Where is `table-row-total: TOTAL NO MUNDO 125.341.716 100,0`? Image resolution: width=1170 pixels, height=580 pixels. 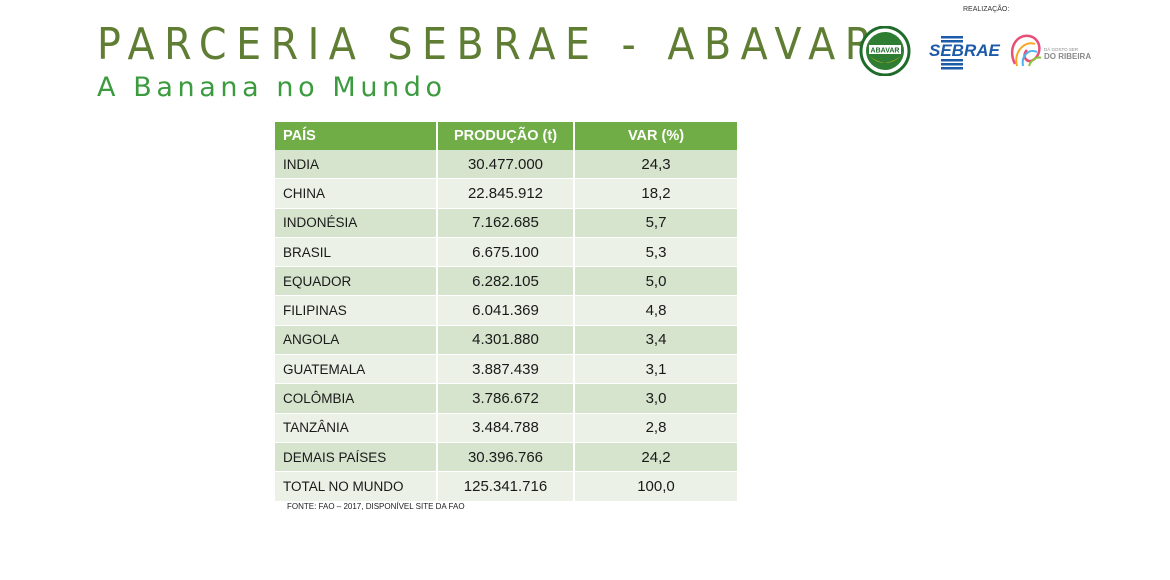
table-row-total: TOTAL NO MUNDO 125.341.716 100,0 is located at coordinates (506, 486).